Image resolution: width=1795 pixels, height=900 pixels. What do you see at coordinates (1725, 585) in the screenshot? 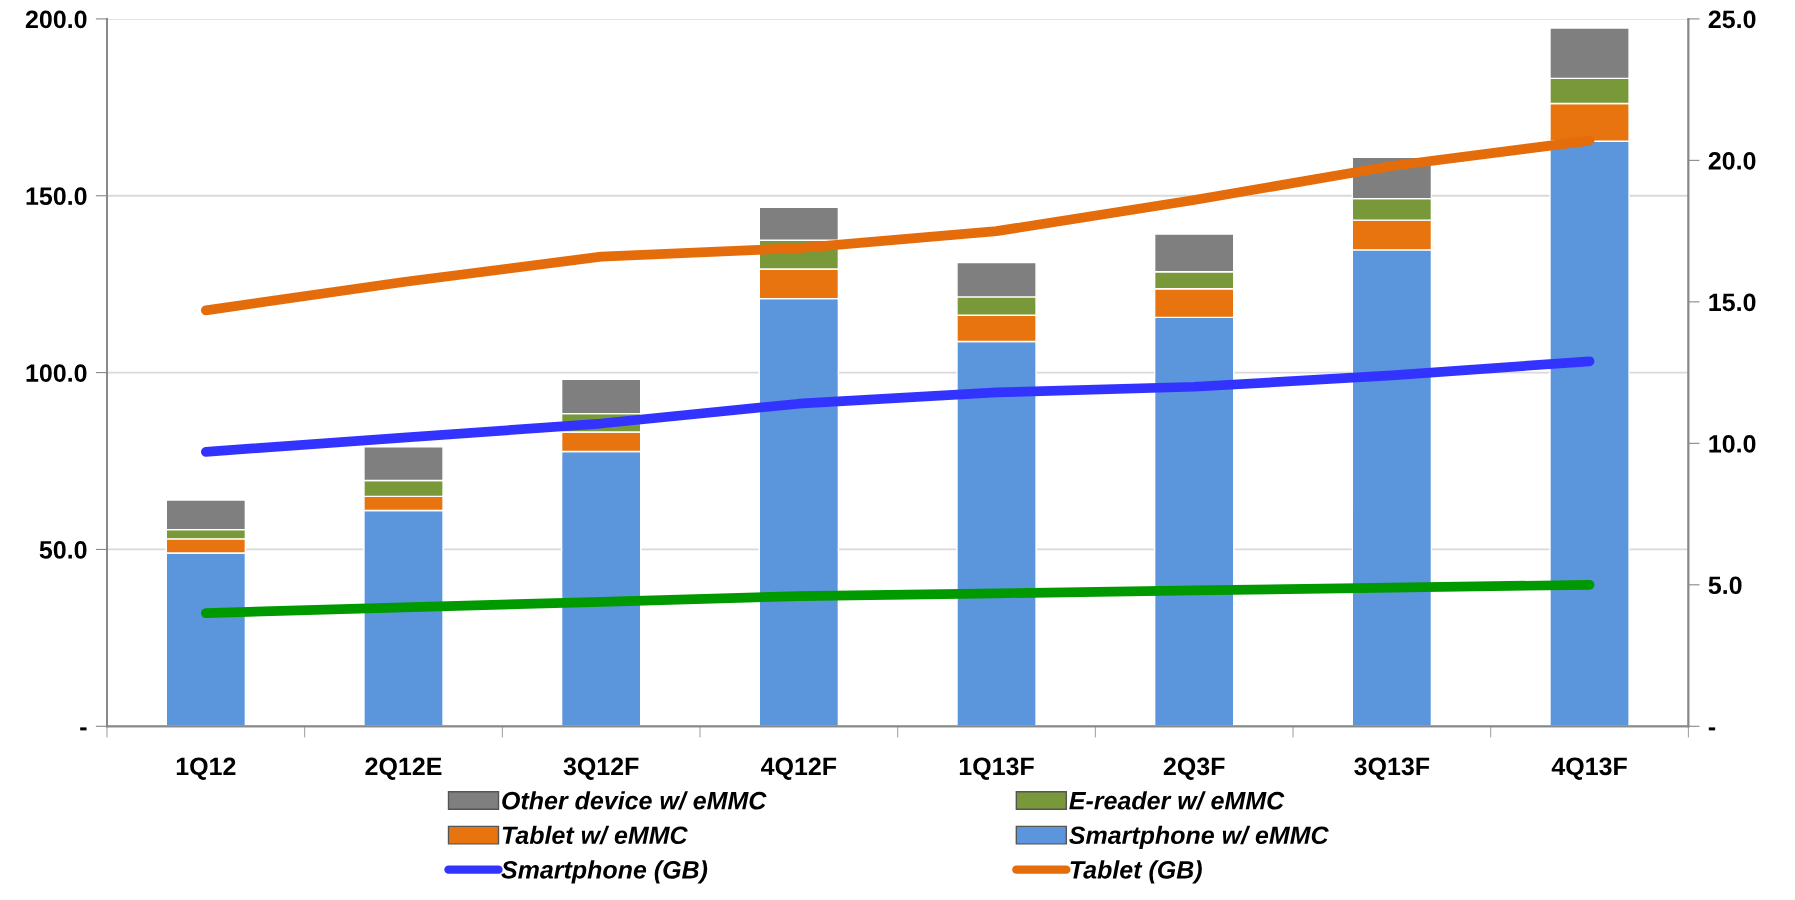
I see `y2-tick-label: 5.0` at bounding box center [1725, 585].